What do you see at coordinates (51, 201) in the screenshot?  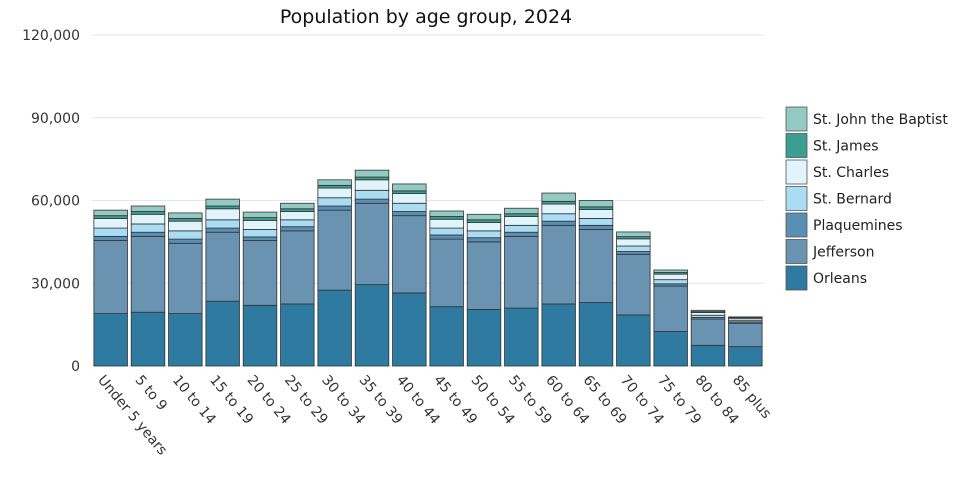 I see `y-axis-ticks: 0 30,000 60,000 90,000 120,000` at bounding box center [51, 201].